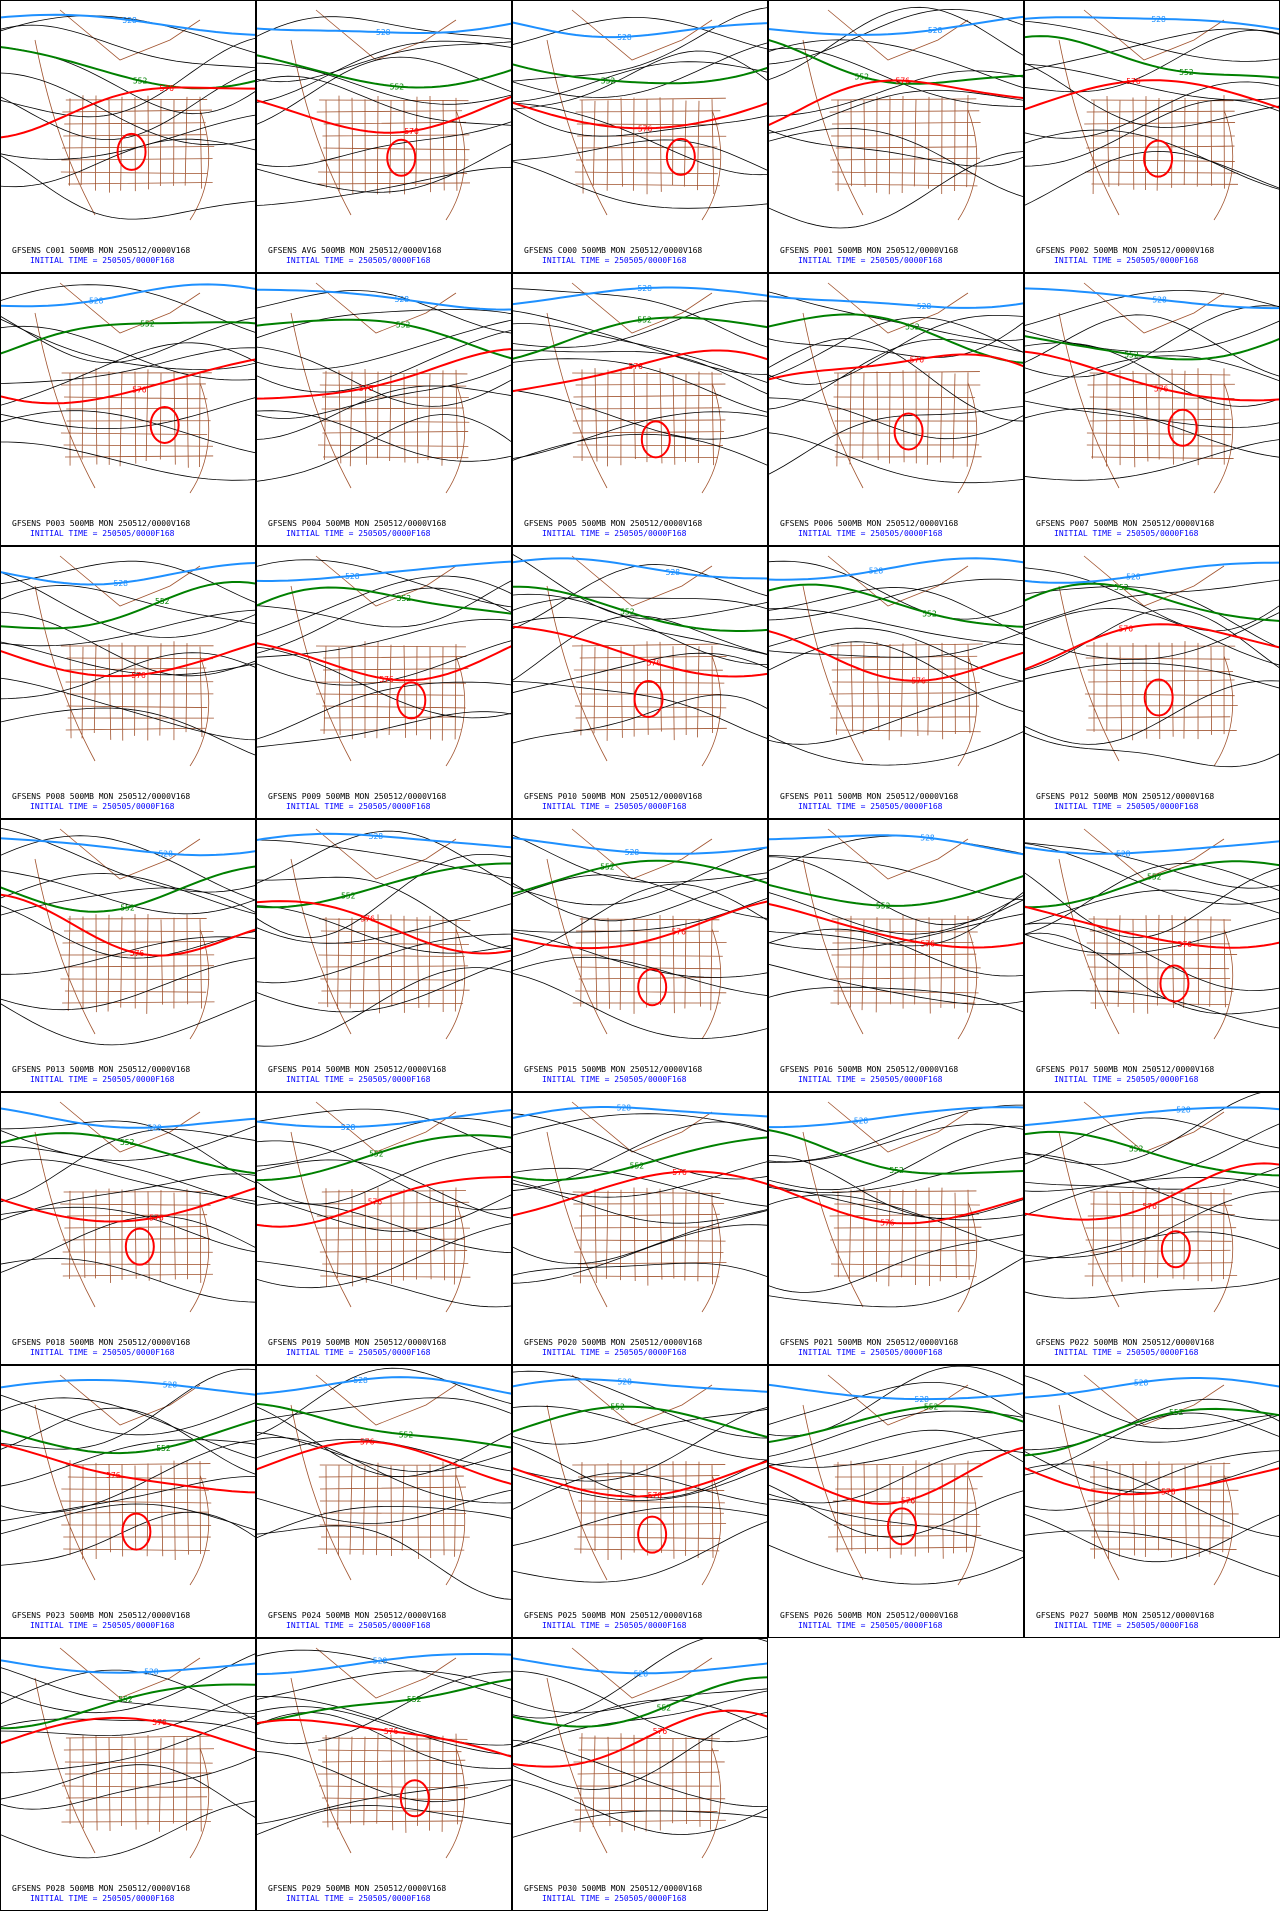 The image size is (1280, 1911). Describe the element at coordinates (101, 1888) in the screenshot. I see `caption-line1: GFSENS P028 500MB MON 250512/0000V168` at that location.